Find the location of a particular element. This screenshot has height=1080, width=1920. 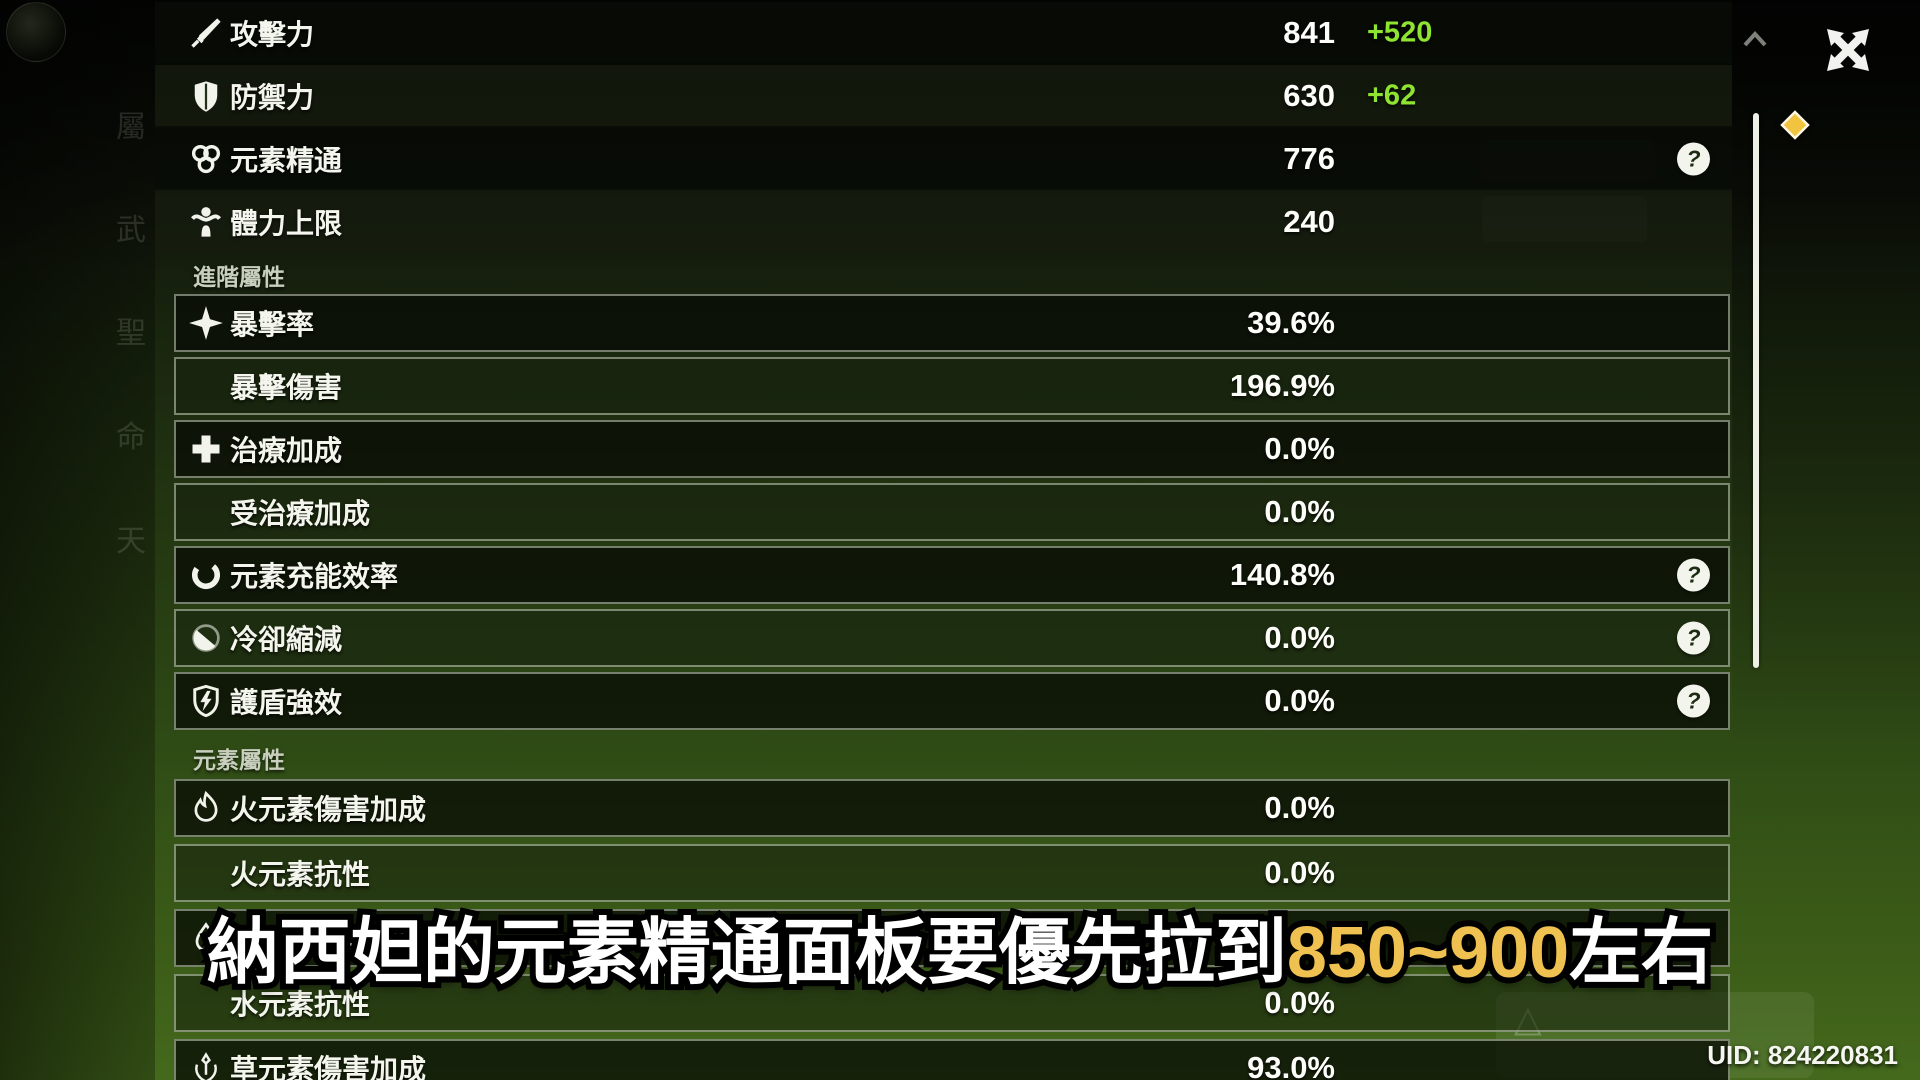

stat-bonus: +520 is located at coordinates (1400, 32).